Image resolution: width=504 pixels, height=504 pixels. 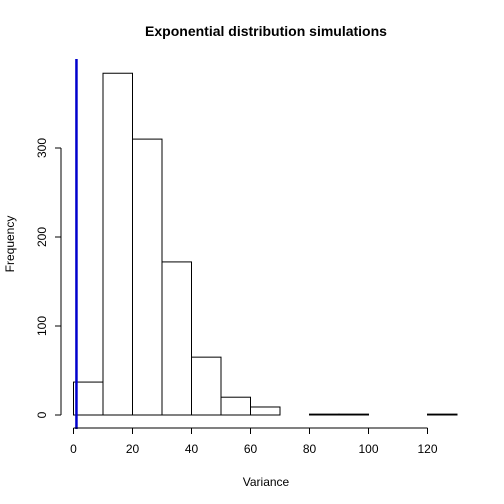 I want to click on chart-title: Exponential distribution simulations, so click(x=266, y=31).